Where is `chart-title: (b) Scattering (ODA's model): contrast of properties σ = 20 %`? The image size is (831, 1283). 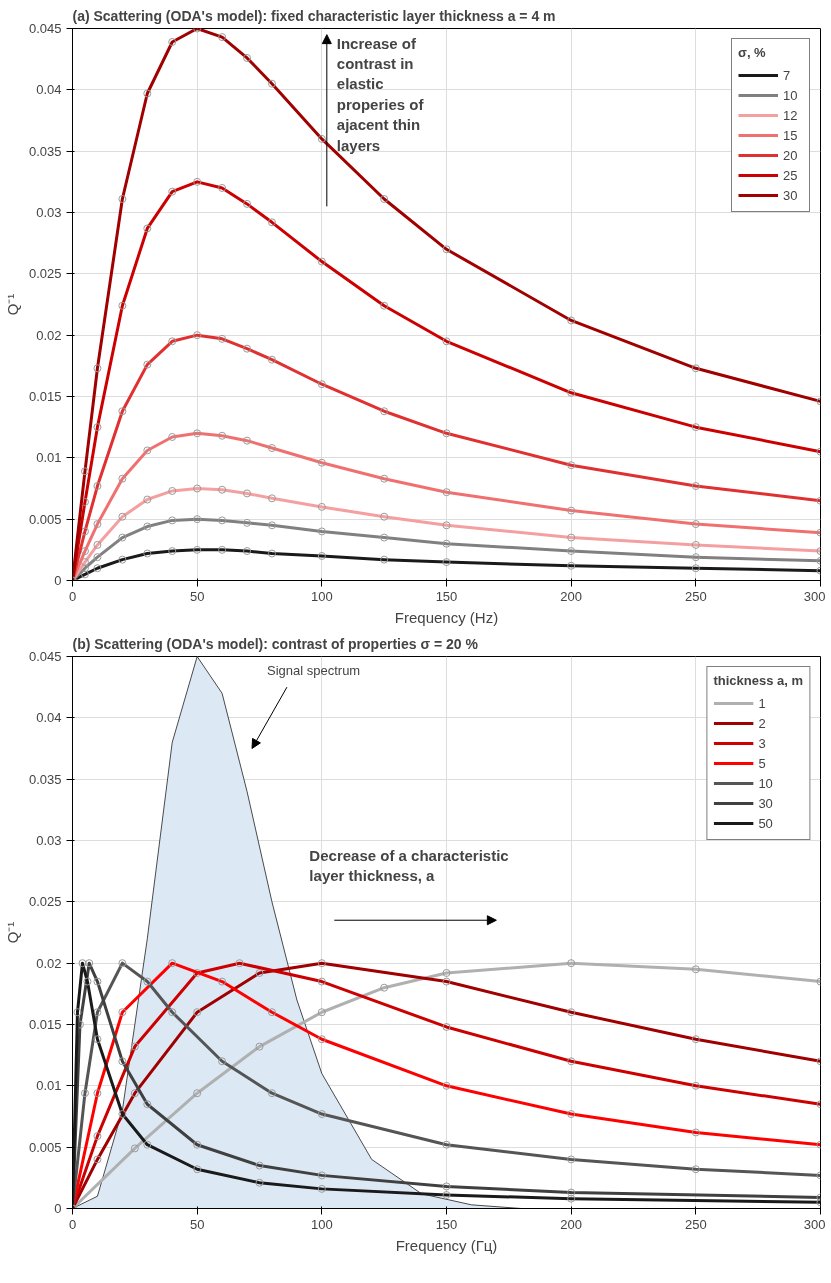 chart-title: (b) Scattering (ODA's model): contrast of properties σ = 20 % is located at coordinates (275, 643).